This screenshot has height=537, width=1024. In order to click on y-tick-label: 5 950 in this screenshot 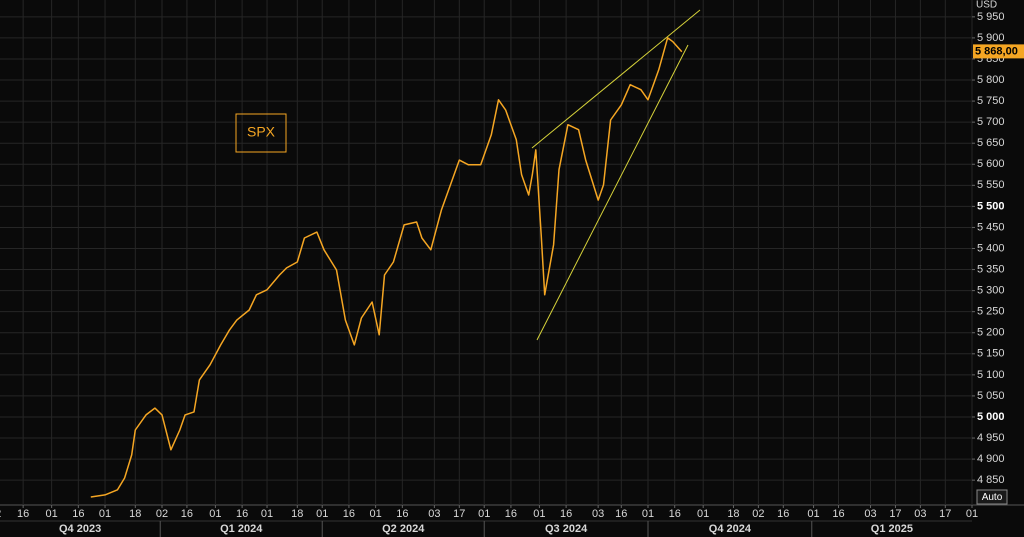, I will do `click(991, 17)`.